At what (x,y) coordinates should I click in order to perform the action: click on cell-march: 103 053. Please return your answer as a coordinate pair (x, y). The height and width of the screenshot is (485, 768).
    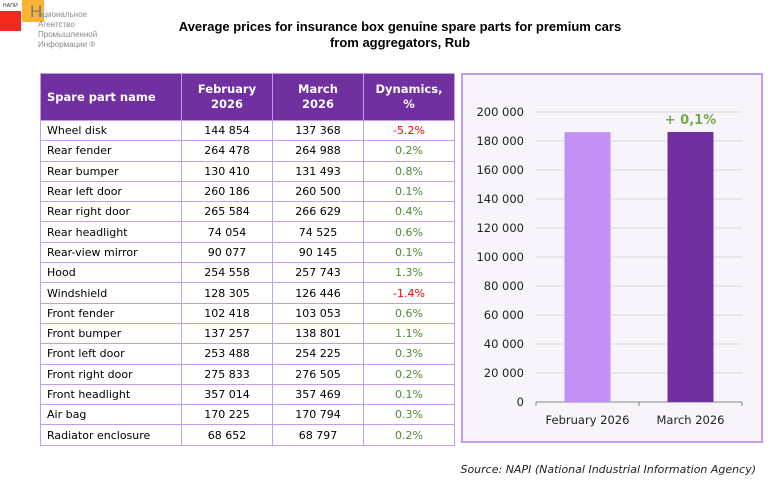
    Looking at the image, I should click on (318, 313).